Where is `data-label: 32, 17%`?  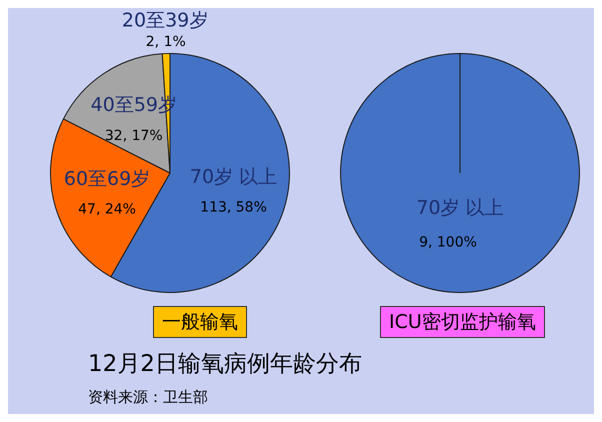
data-label: 32, 17% is located at coordinates (133, 136).